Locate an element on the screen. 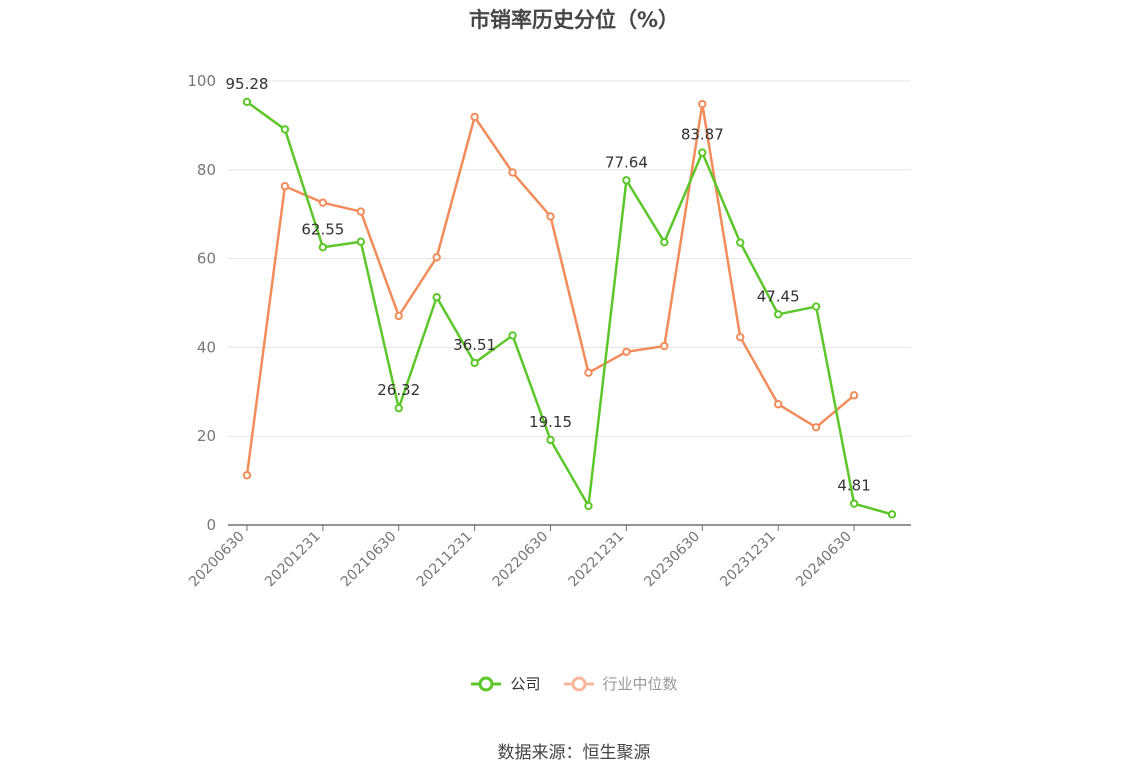 Image resolution: width=1148 pixels, height=776 pixels. data-label: 36.51 is located at coordinates (474, 345).